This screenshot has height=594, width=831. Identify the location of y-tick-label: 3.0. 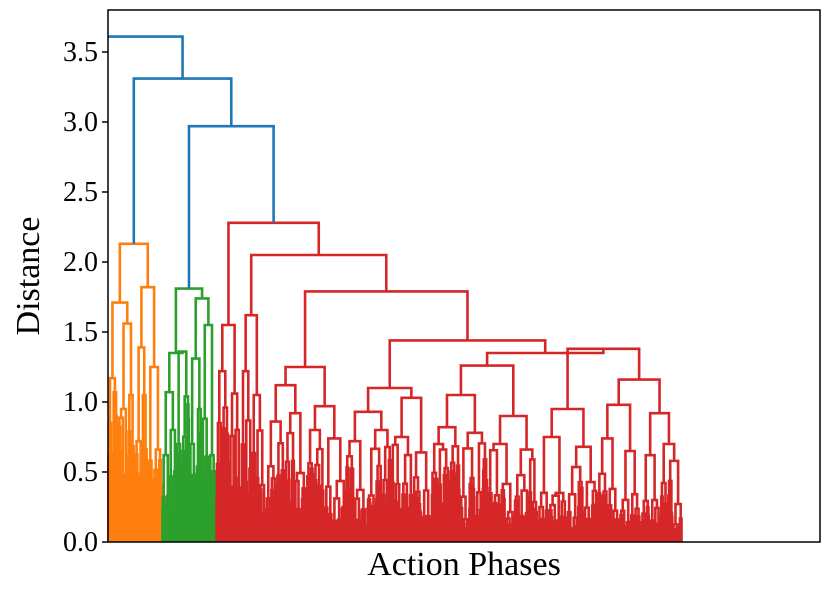
(80, 122).